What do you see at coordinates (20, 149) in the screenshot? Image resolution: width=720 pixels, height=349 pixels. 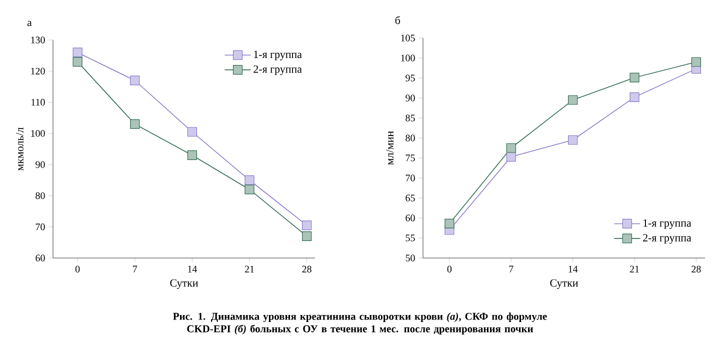 I see `y-axis-title: мкмоль/л` at bounding box center [20, 149].